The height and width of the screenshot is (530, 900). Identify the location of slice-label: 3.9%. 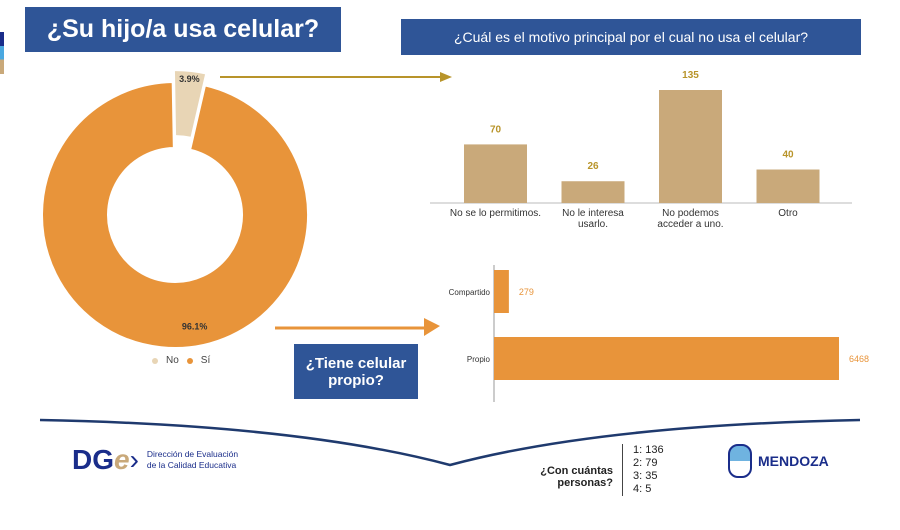
(189, 79).